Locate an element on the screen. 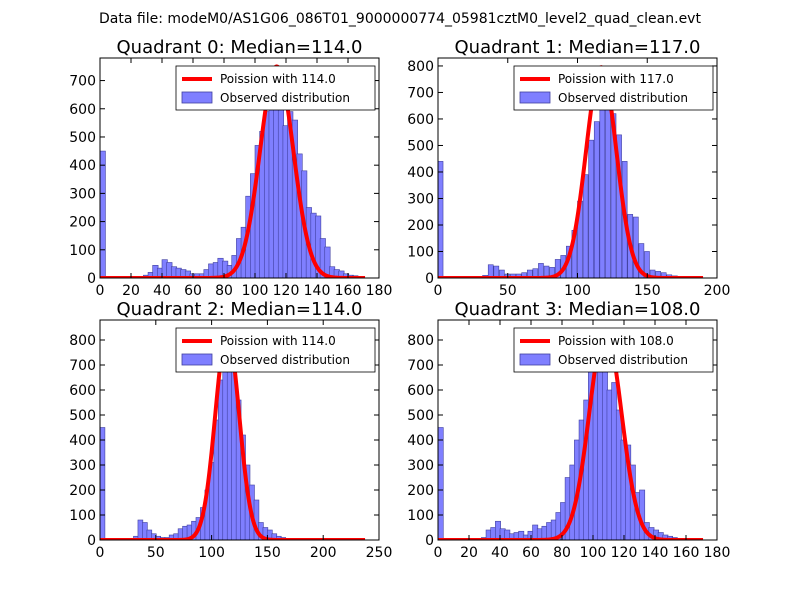 This screenshot has width=800, height=605. quadrant-0-bars is located at coordinates (232, 183).